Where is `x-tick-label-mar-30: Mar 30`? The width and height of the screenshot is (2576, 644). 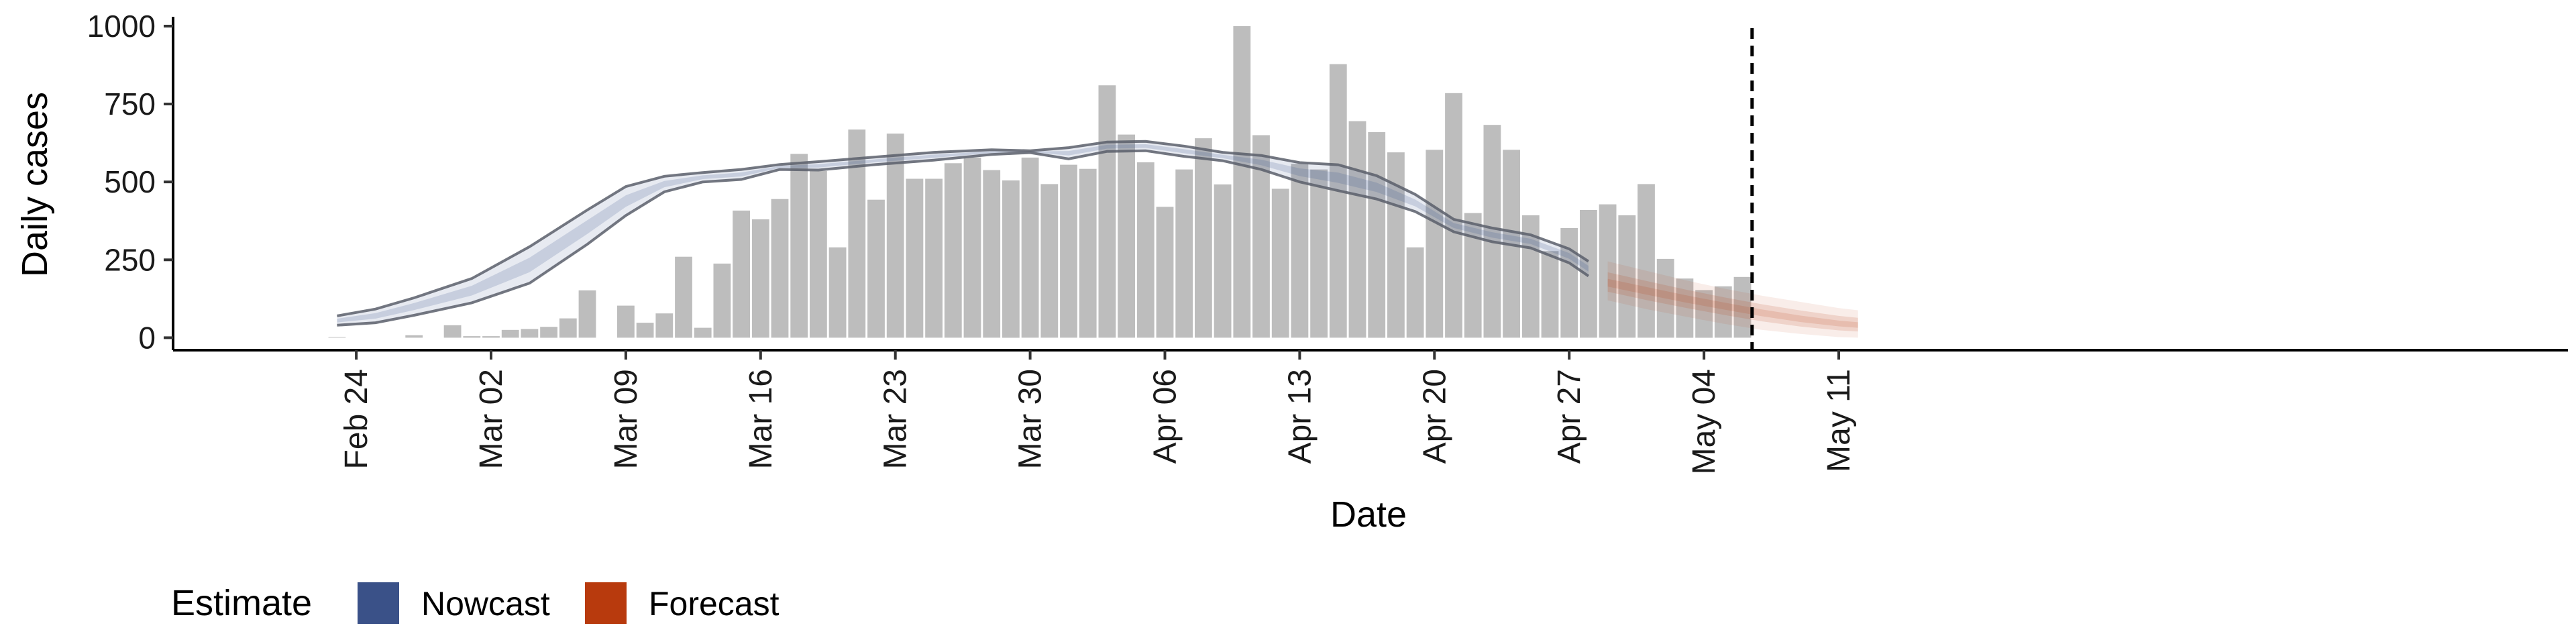
x-tick-label-mar-30: Mar 30 is located at coordinates (1031, 419).